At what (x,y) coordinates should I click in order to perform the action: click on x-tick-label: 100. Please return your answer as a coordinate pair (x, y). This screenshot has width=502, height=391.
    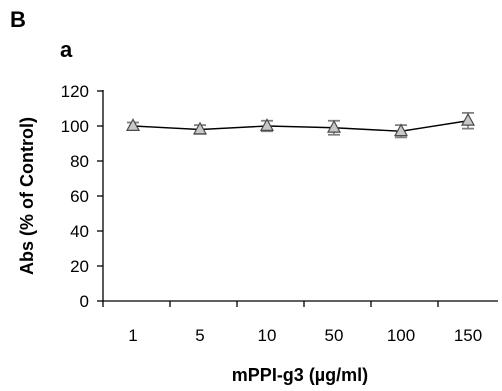
    Looking at the image, I should click on (401, 335).